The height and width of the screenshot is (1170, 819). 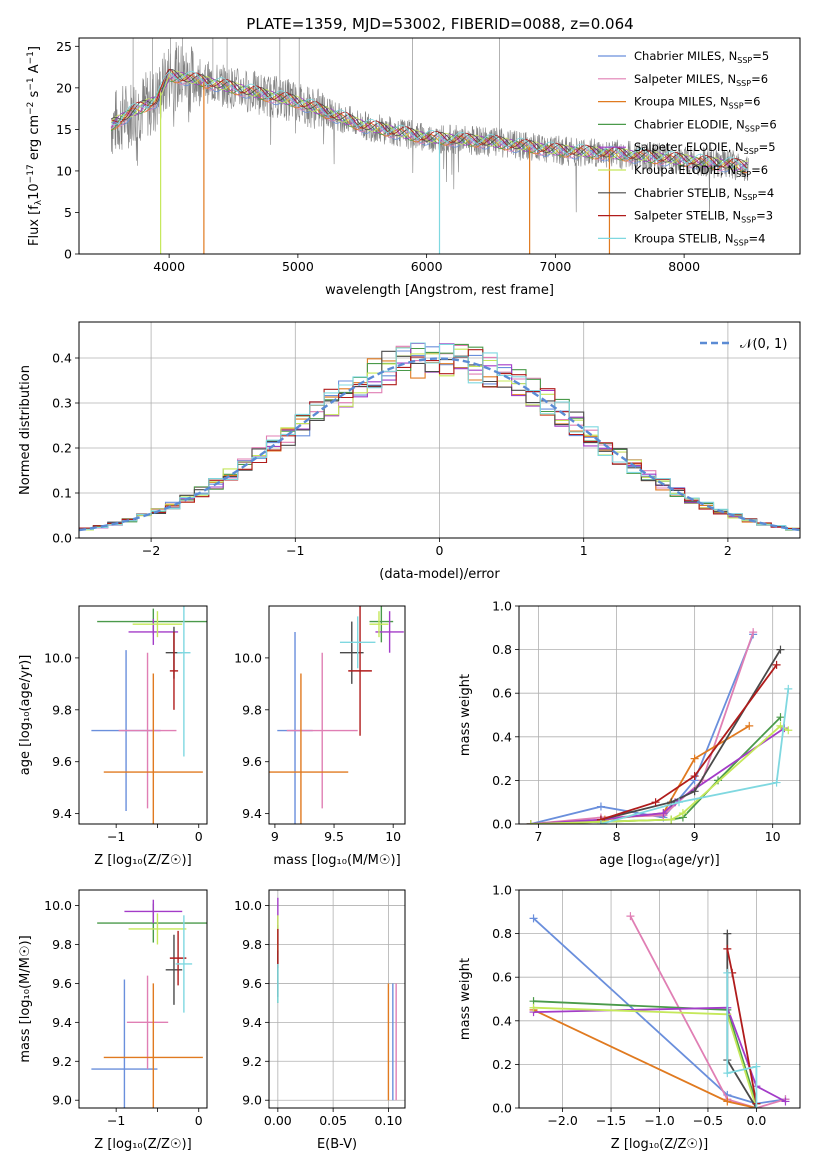 I want to click on x-tick-label: 1, so click(x=584, y=550).